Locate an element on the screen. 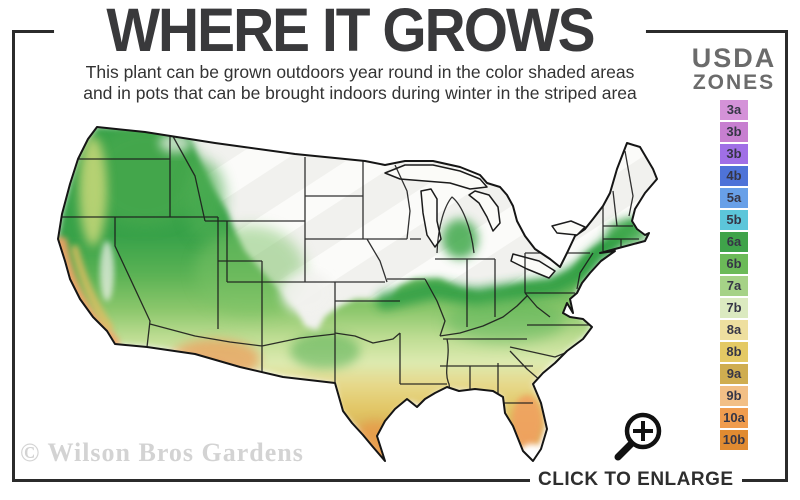 This screenshot has width=800, height=500. click-to-enlarge-label: CLICK TO ENLARGE is located at coordinates (636, 480).